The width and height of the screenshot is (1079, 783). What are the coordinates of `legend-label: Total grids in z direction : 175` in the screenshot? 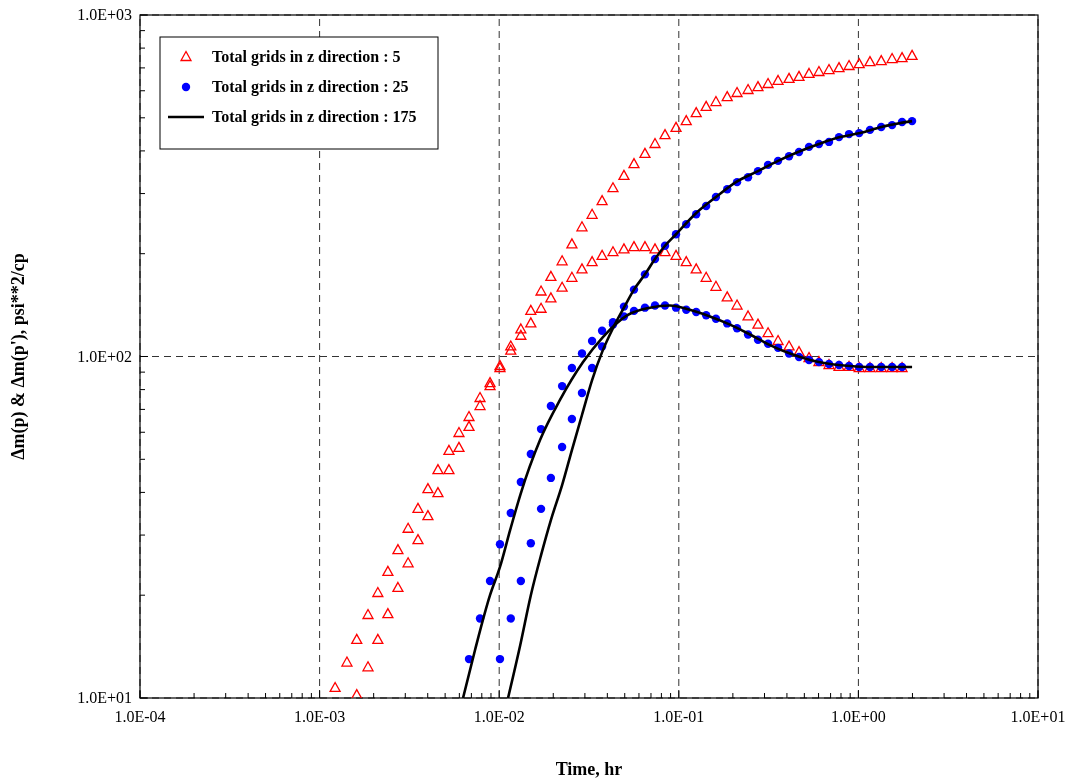 It's located at (314, 117).